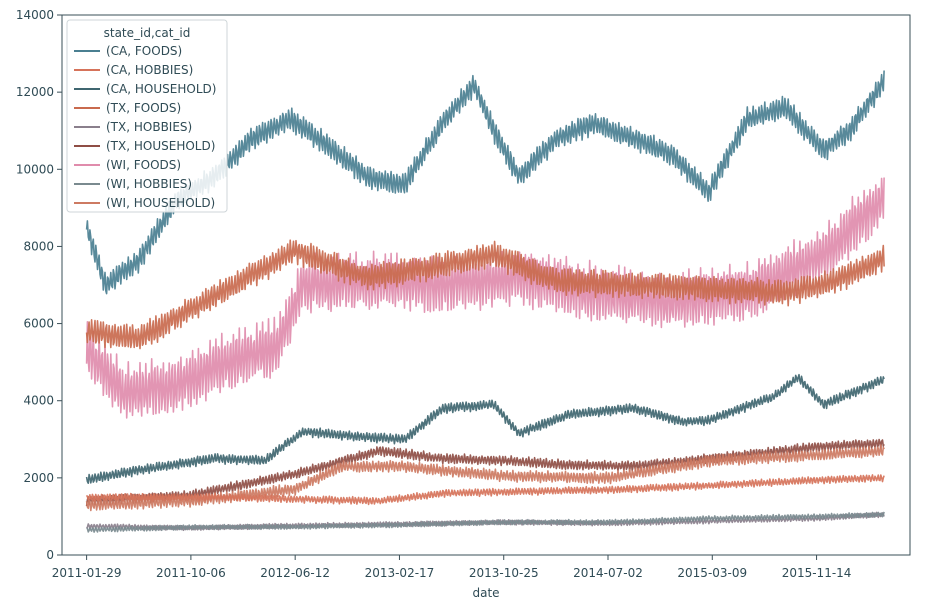  Describe the element at coordinates (817, 573) in the screenshot. I see `x-tick-label: 2015-11-14` at that location.